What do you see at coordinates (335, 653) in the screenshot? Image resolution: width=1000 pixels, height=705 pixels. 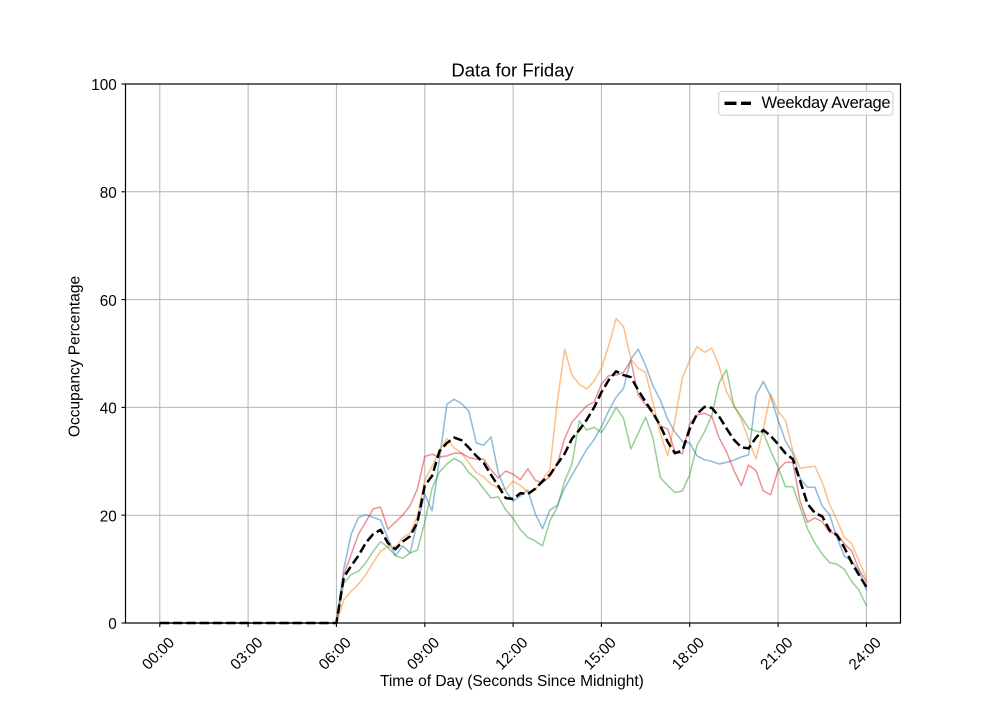 I see `svg-text: 06:00` at bounding box center [335, 653].